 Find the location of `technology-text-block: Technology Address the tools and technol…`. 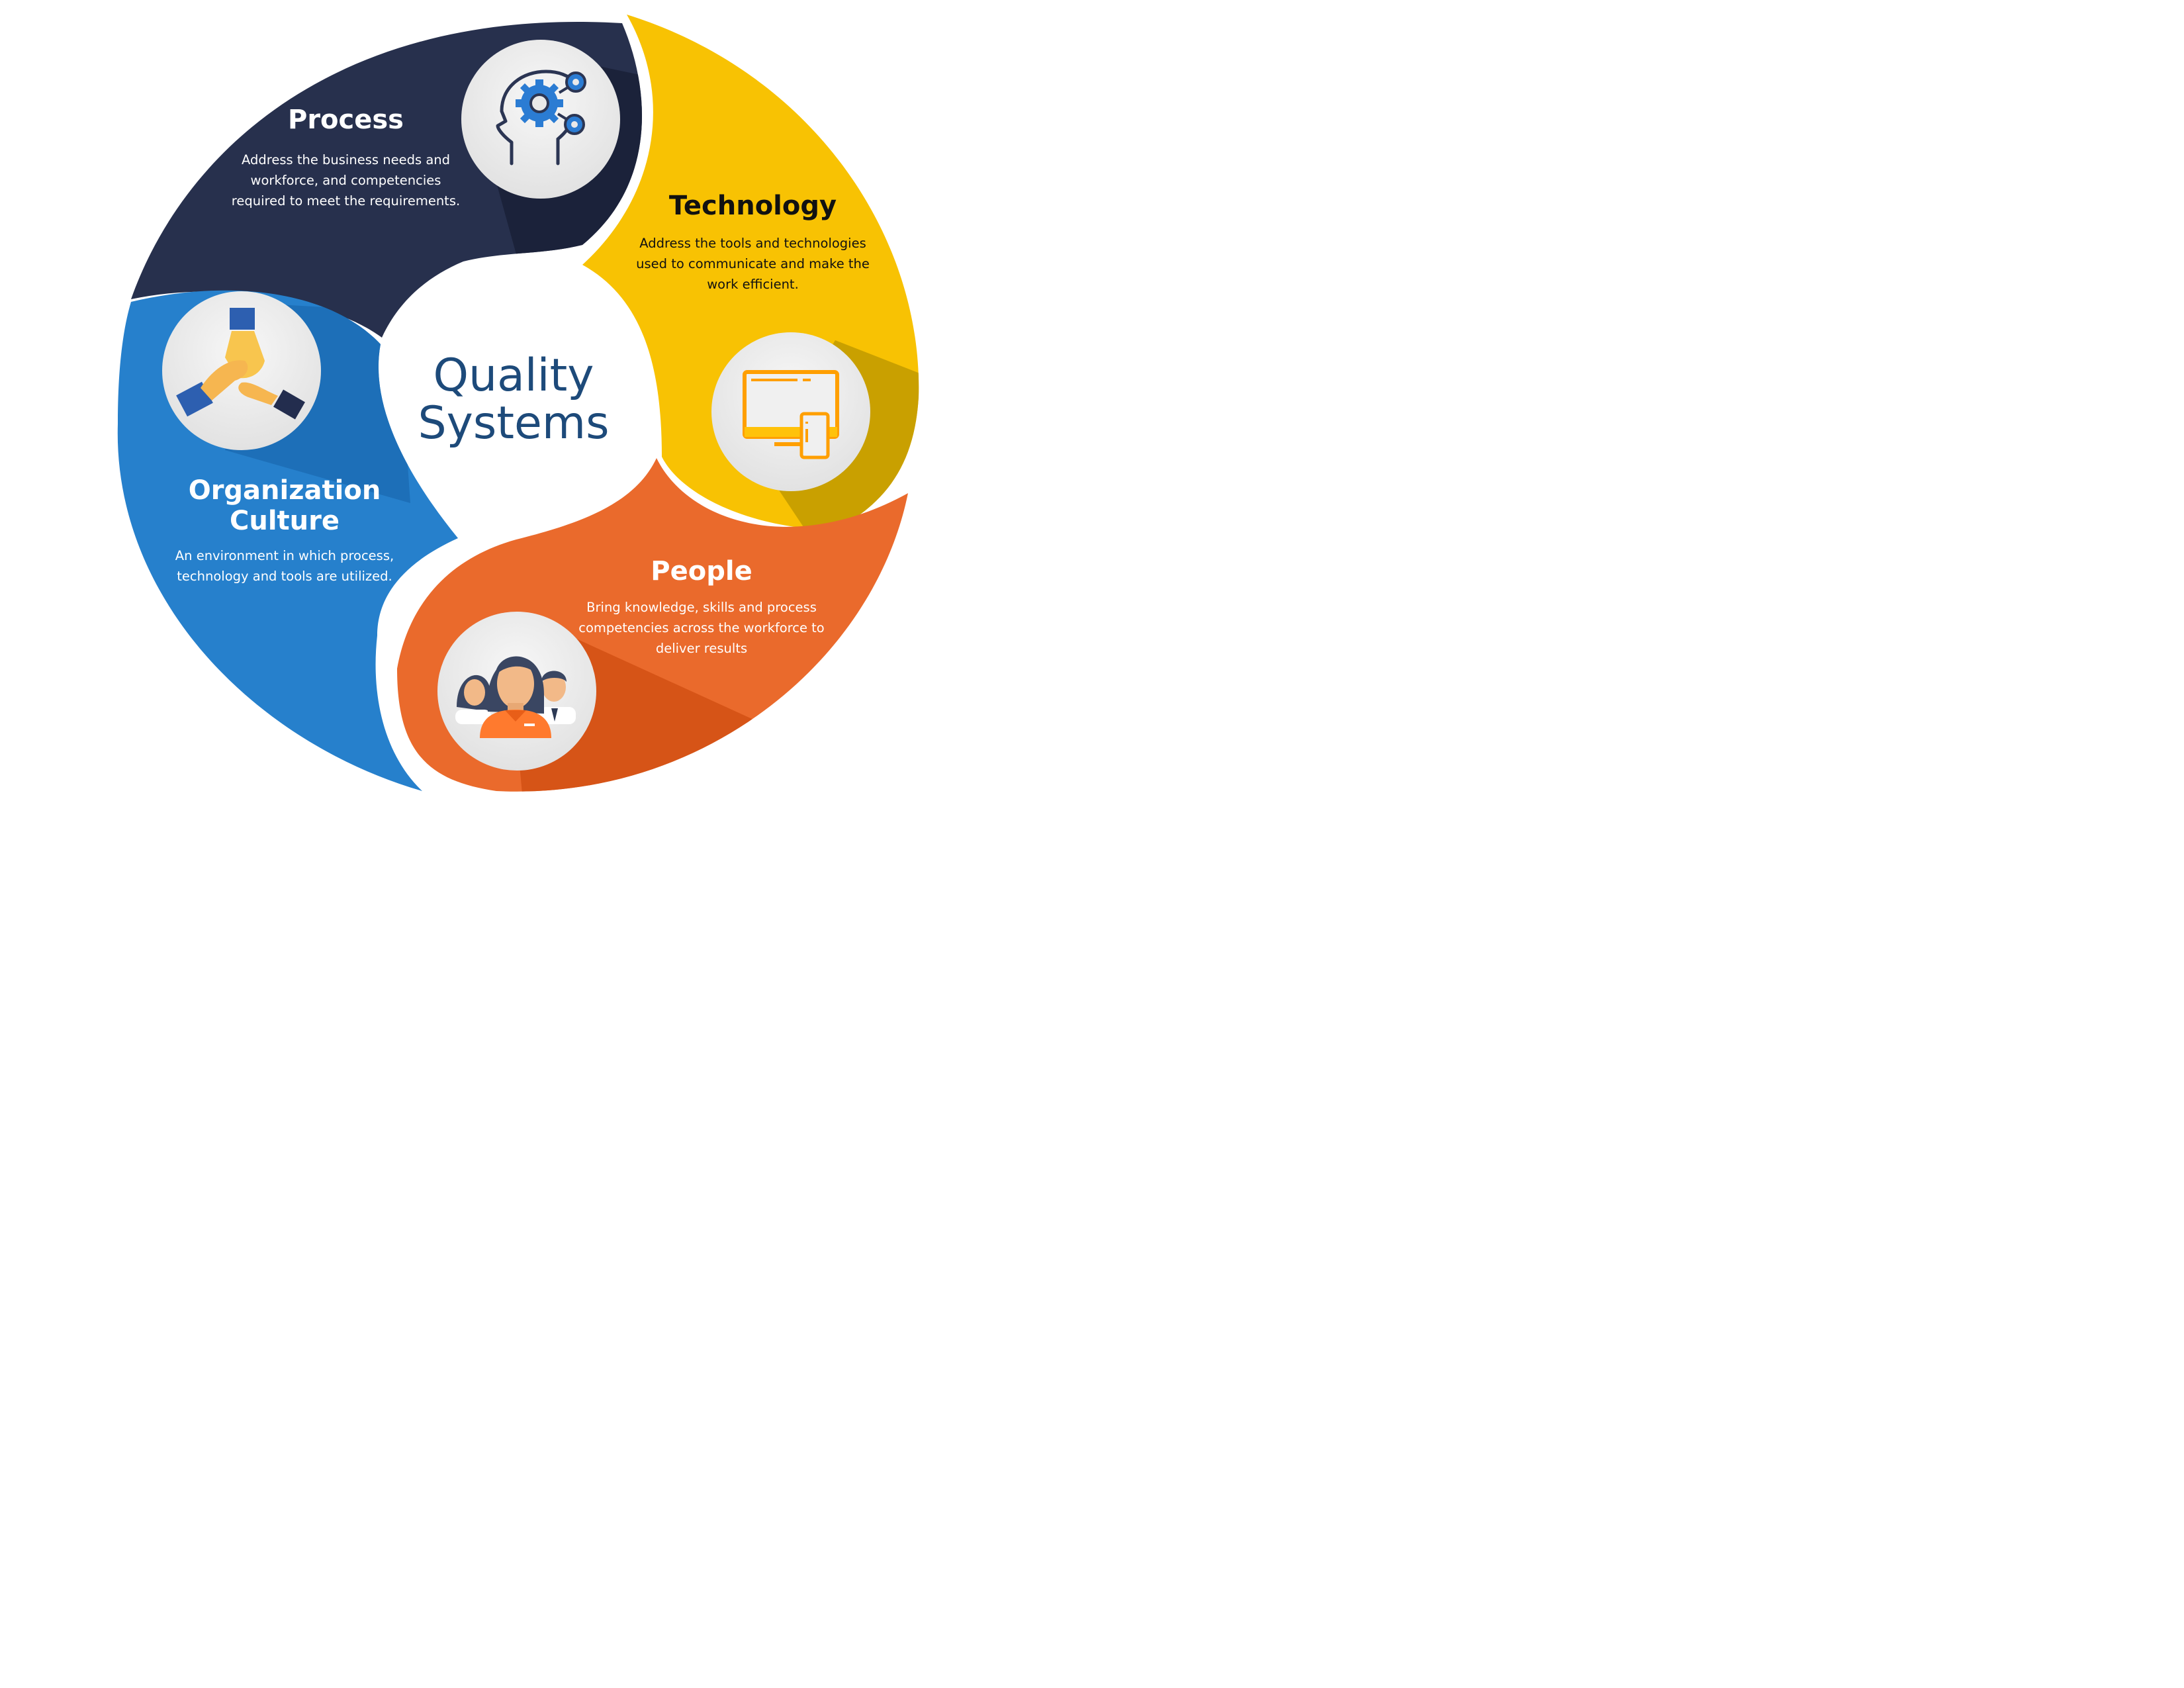

technology-text-block: Technology Address the tools and technol… is located at coordinates (753, 243).